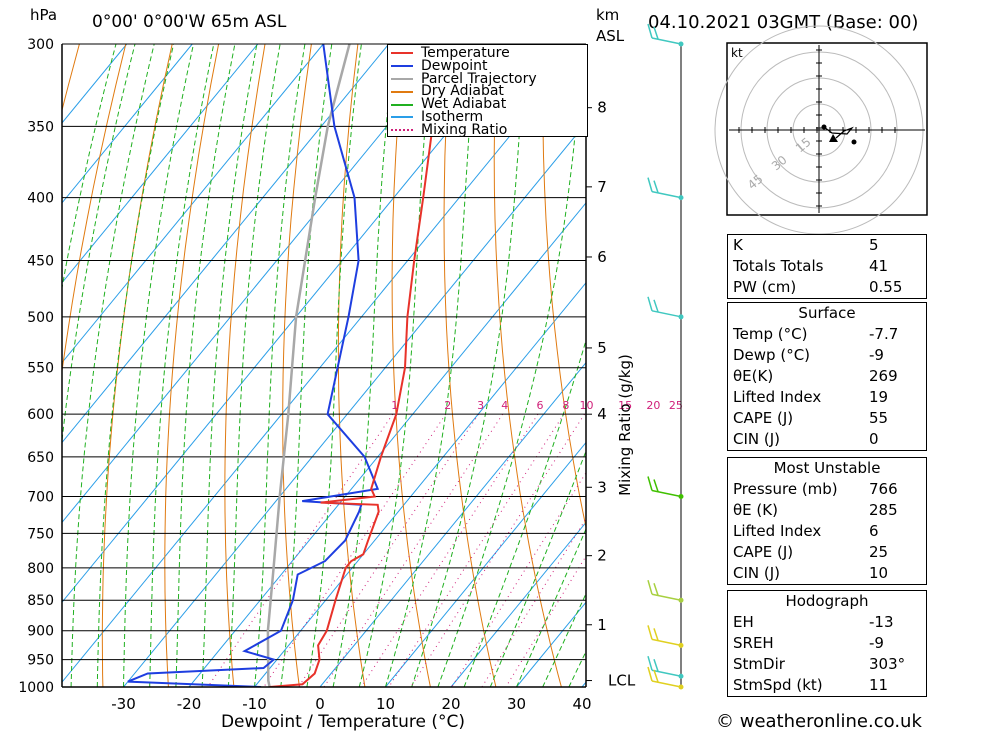 Image resolution: width=1000 pixels, height=733 pixels. I want to click on hpa-label: hPa, so click(44, 15).